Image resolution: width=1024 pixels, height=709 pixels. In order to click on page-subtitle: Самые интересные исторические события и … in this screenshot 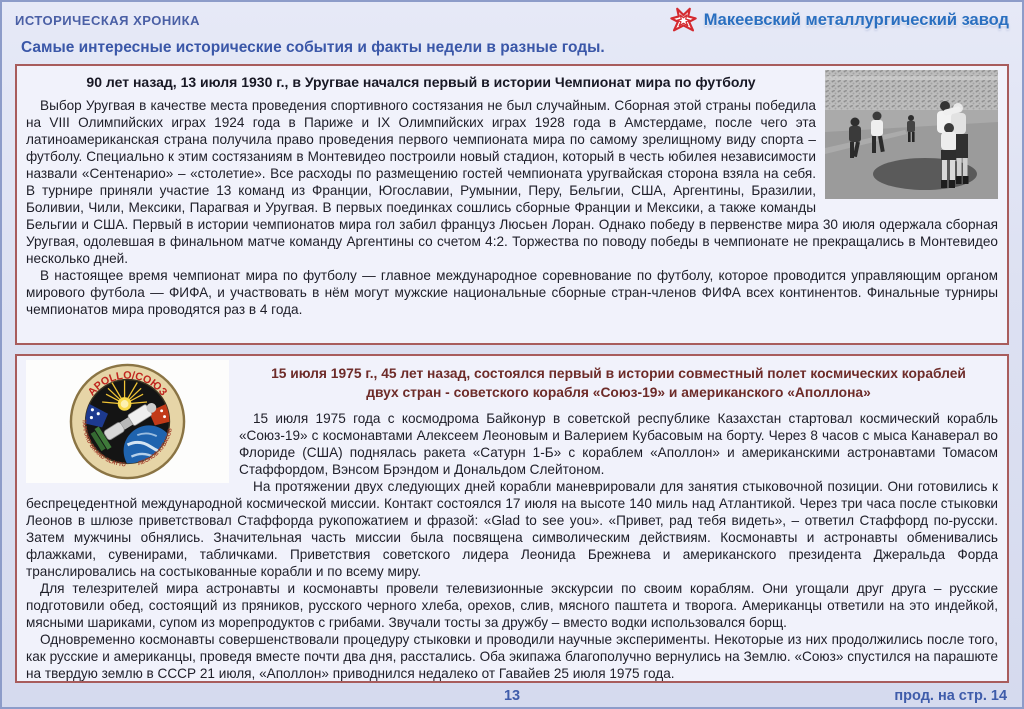, I will do `click(313, 47)`.